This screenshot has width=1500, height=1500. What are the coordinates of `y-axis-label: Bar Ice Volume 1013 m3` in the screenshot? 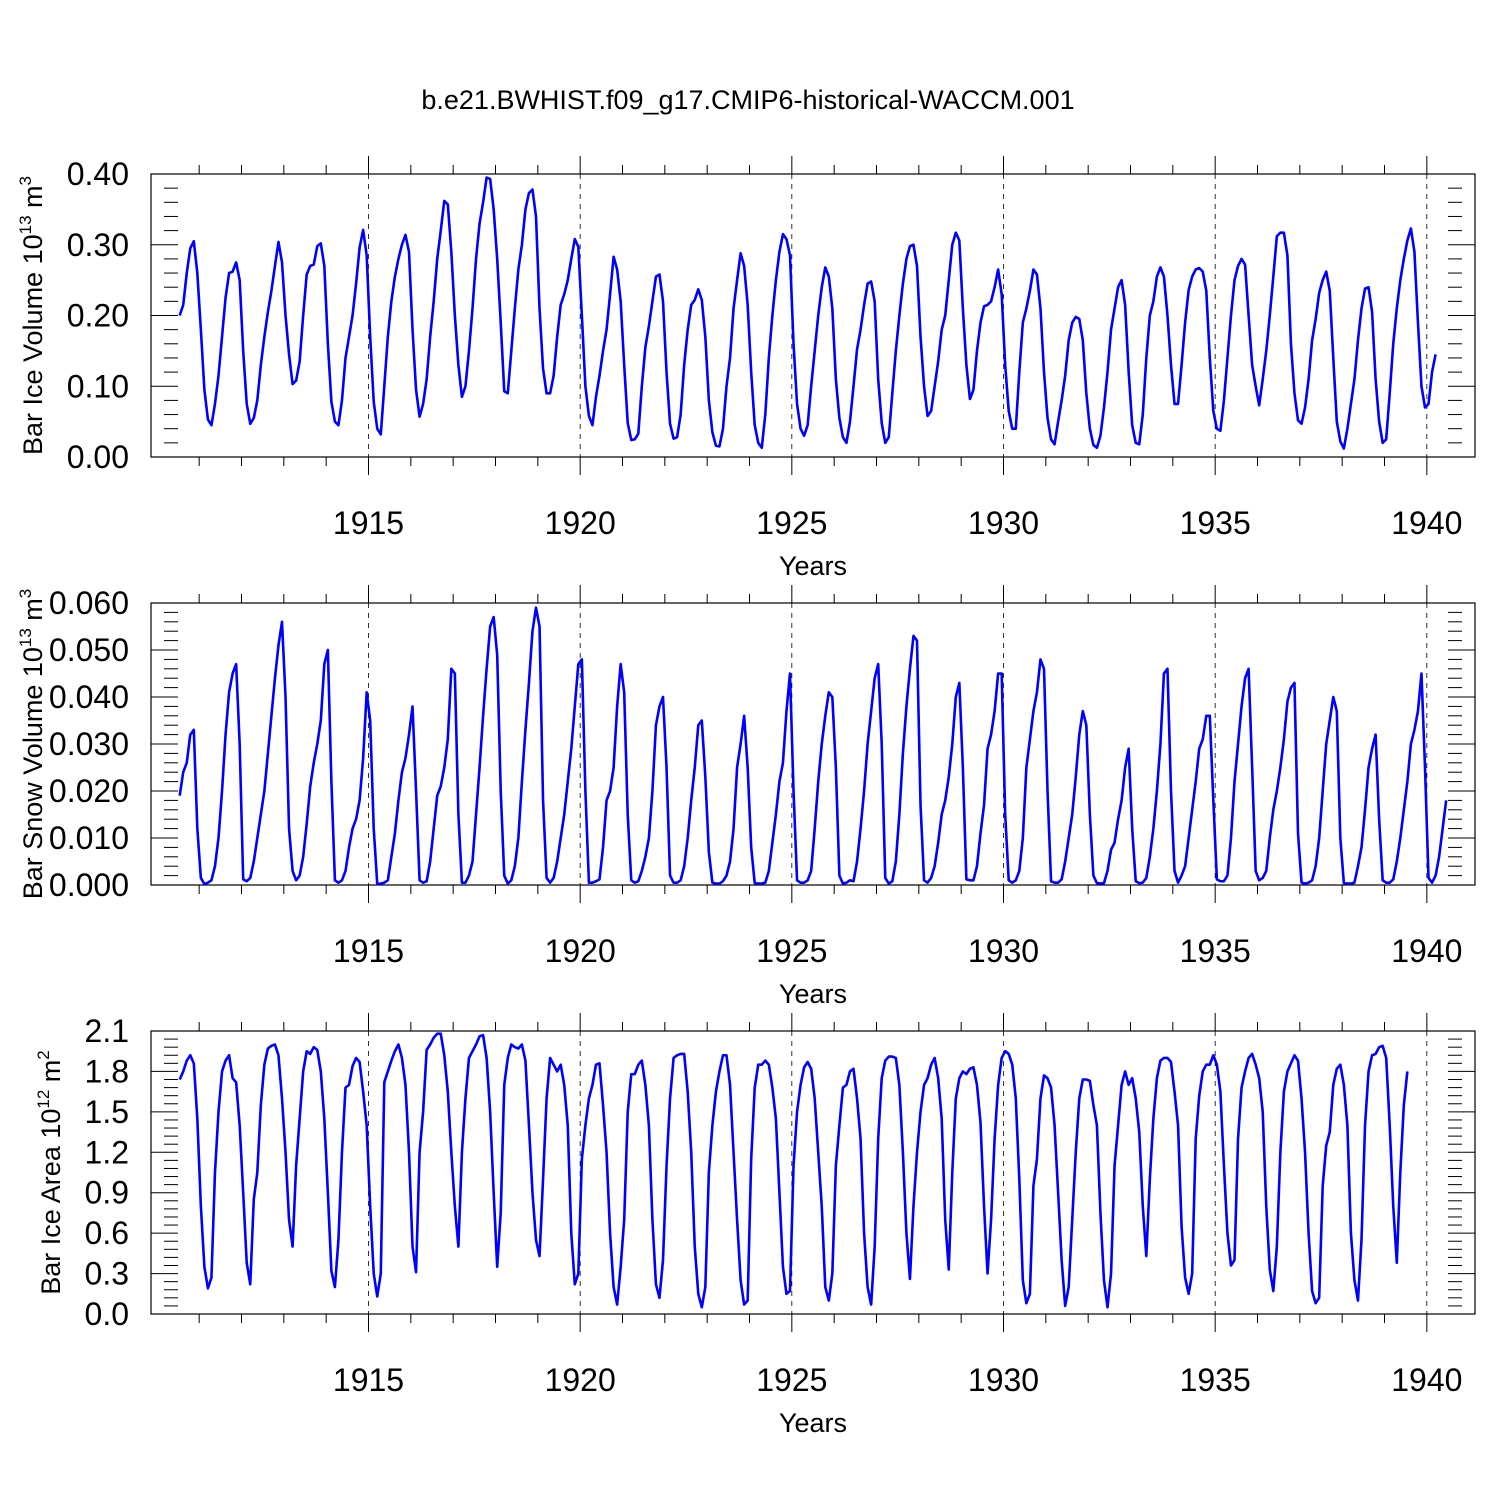 It's located at (32, 315).